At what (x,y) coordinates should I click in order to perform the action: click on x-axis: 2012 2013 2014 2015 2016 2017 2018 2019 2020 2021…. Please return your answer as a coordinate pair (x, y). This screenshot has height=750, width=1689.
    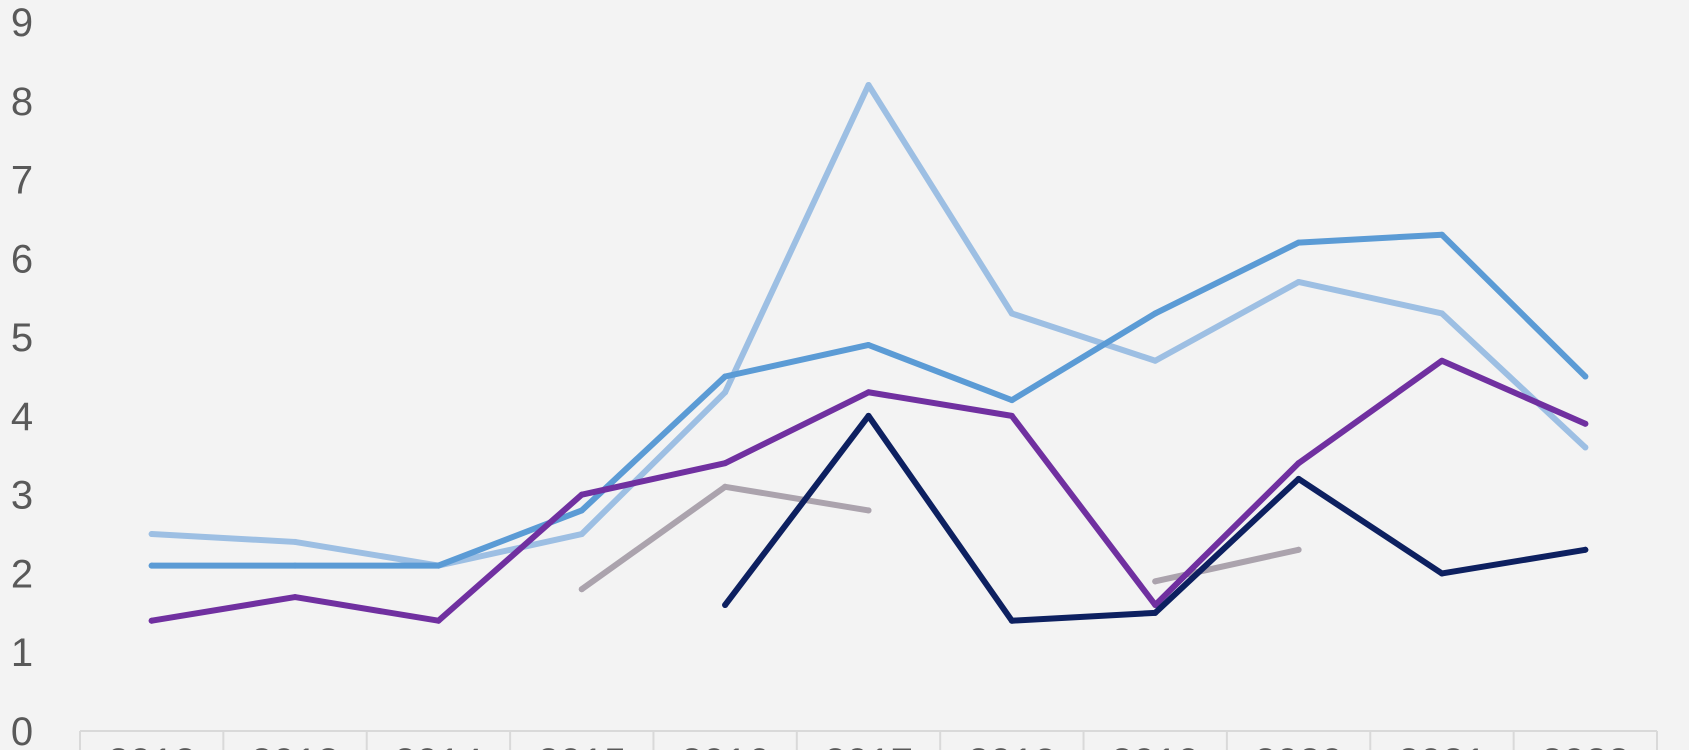
    Looking at the image, I should click on (868, 740).